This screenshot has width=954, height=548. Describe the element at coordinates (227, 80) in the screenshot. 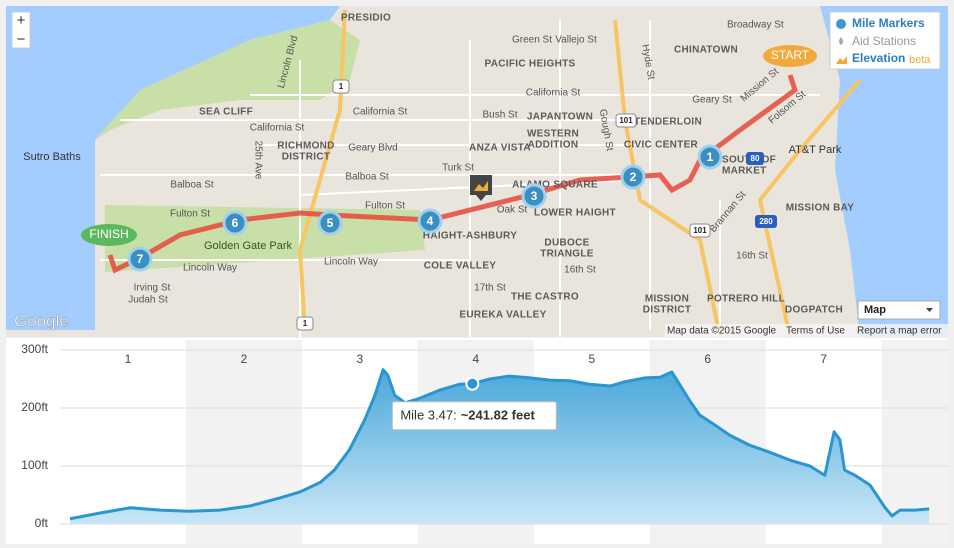

I see `park` at that location.